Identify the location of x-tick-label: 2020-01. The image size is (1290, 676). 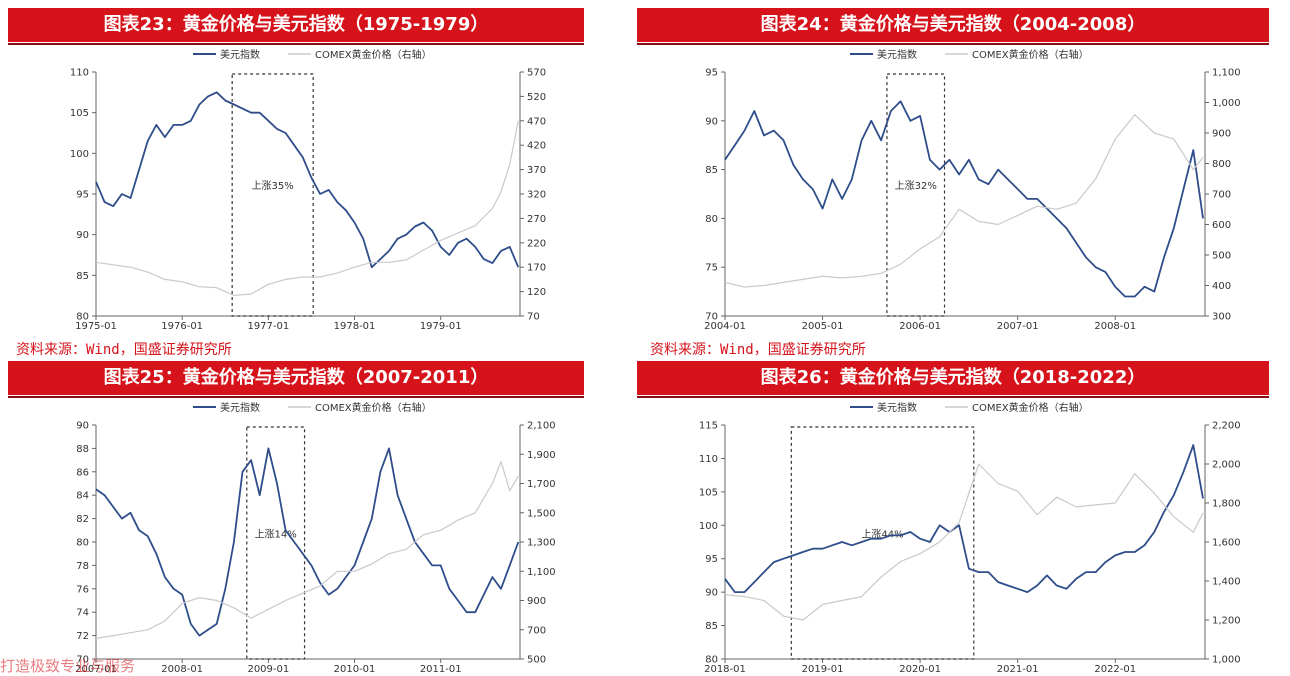
(920, 668).